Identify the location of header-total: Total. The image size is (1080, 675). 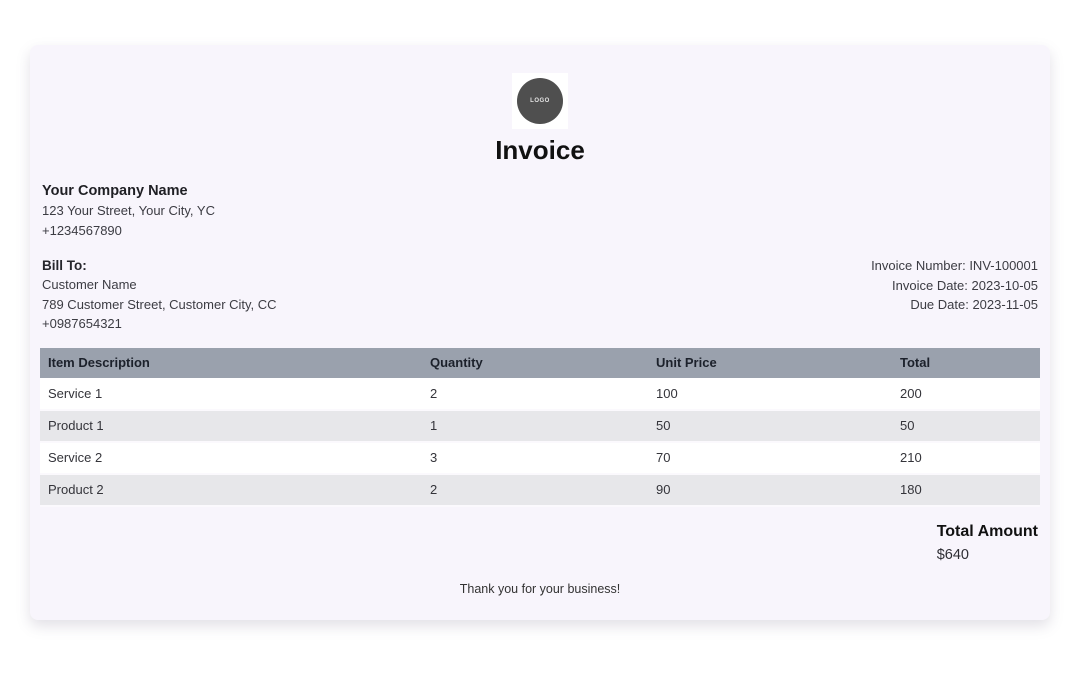
(966, 362).